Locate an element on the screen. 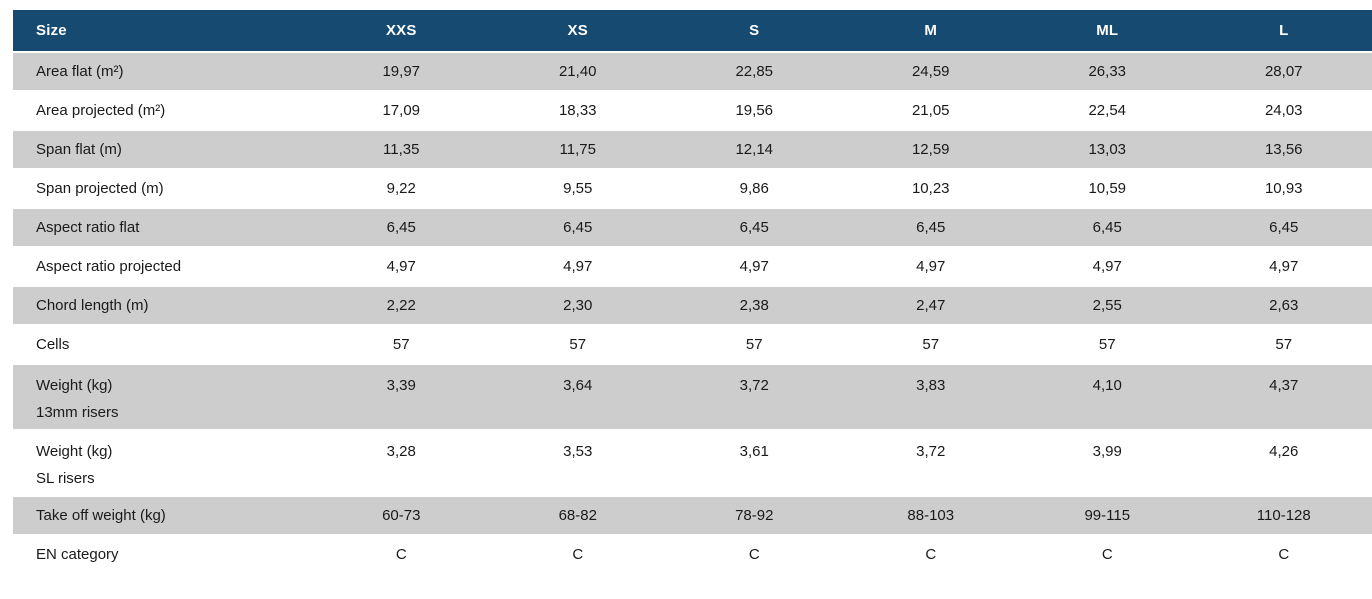 The height and width of the screenshot is (599, 1372). table-header-row: Size XXS XS S M ML L is located at coordinates (692, 31).